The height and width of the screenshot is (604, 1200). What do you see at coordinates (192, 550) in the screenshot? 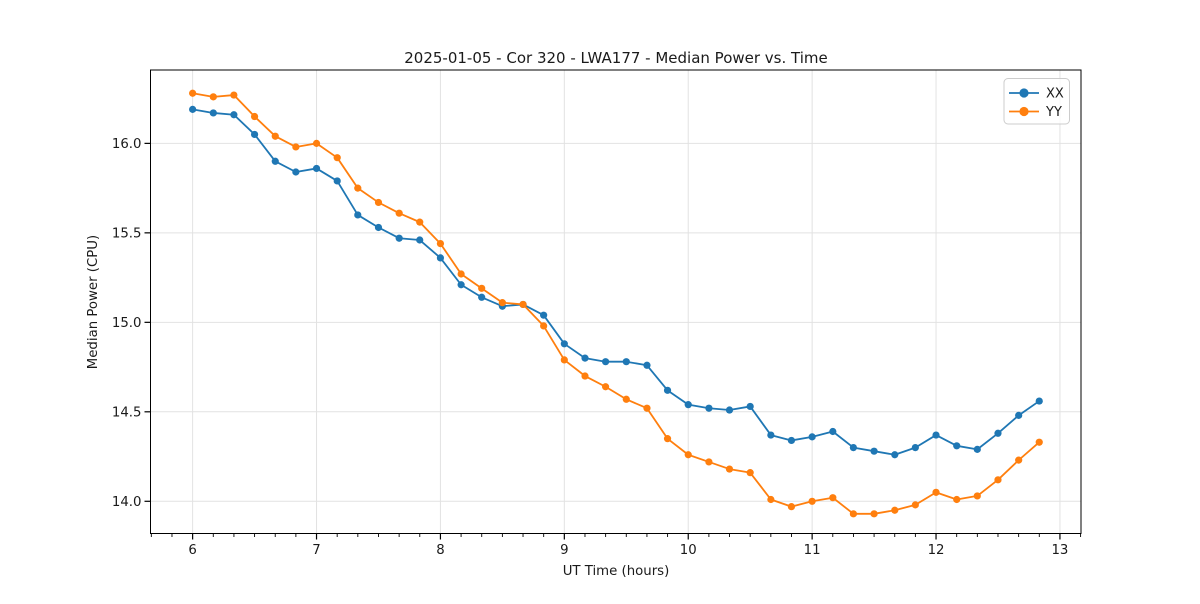
I see `x-tick-label: 6` at bounding box center [192, 550].